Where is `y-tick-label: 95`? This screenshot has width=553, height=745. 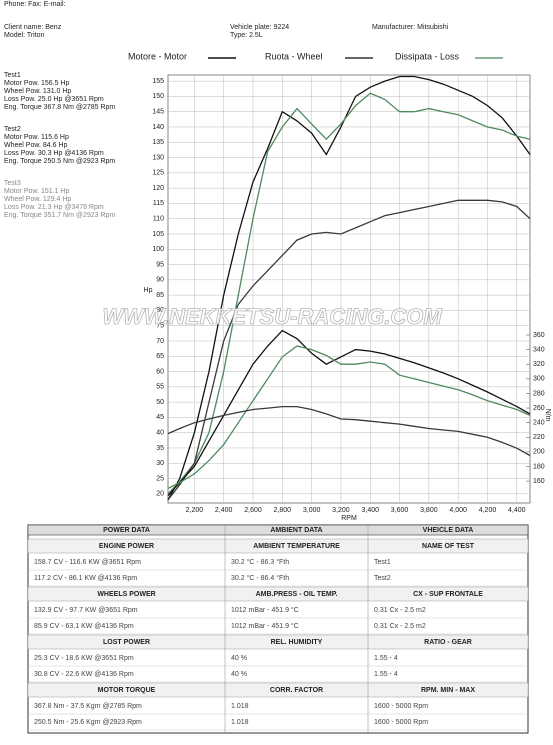 y-tick-label: 95 is located at coordinates (160, 264).